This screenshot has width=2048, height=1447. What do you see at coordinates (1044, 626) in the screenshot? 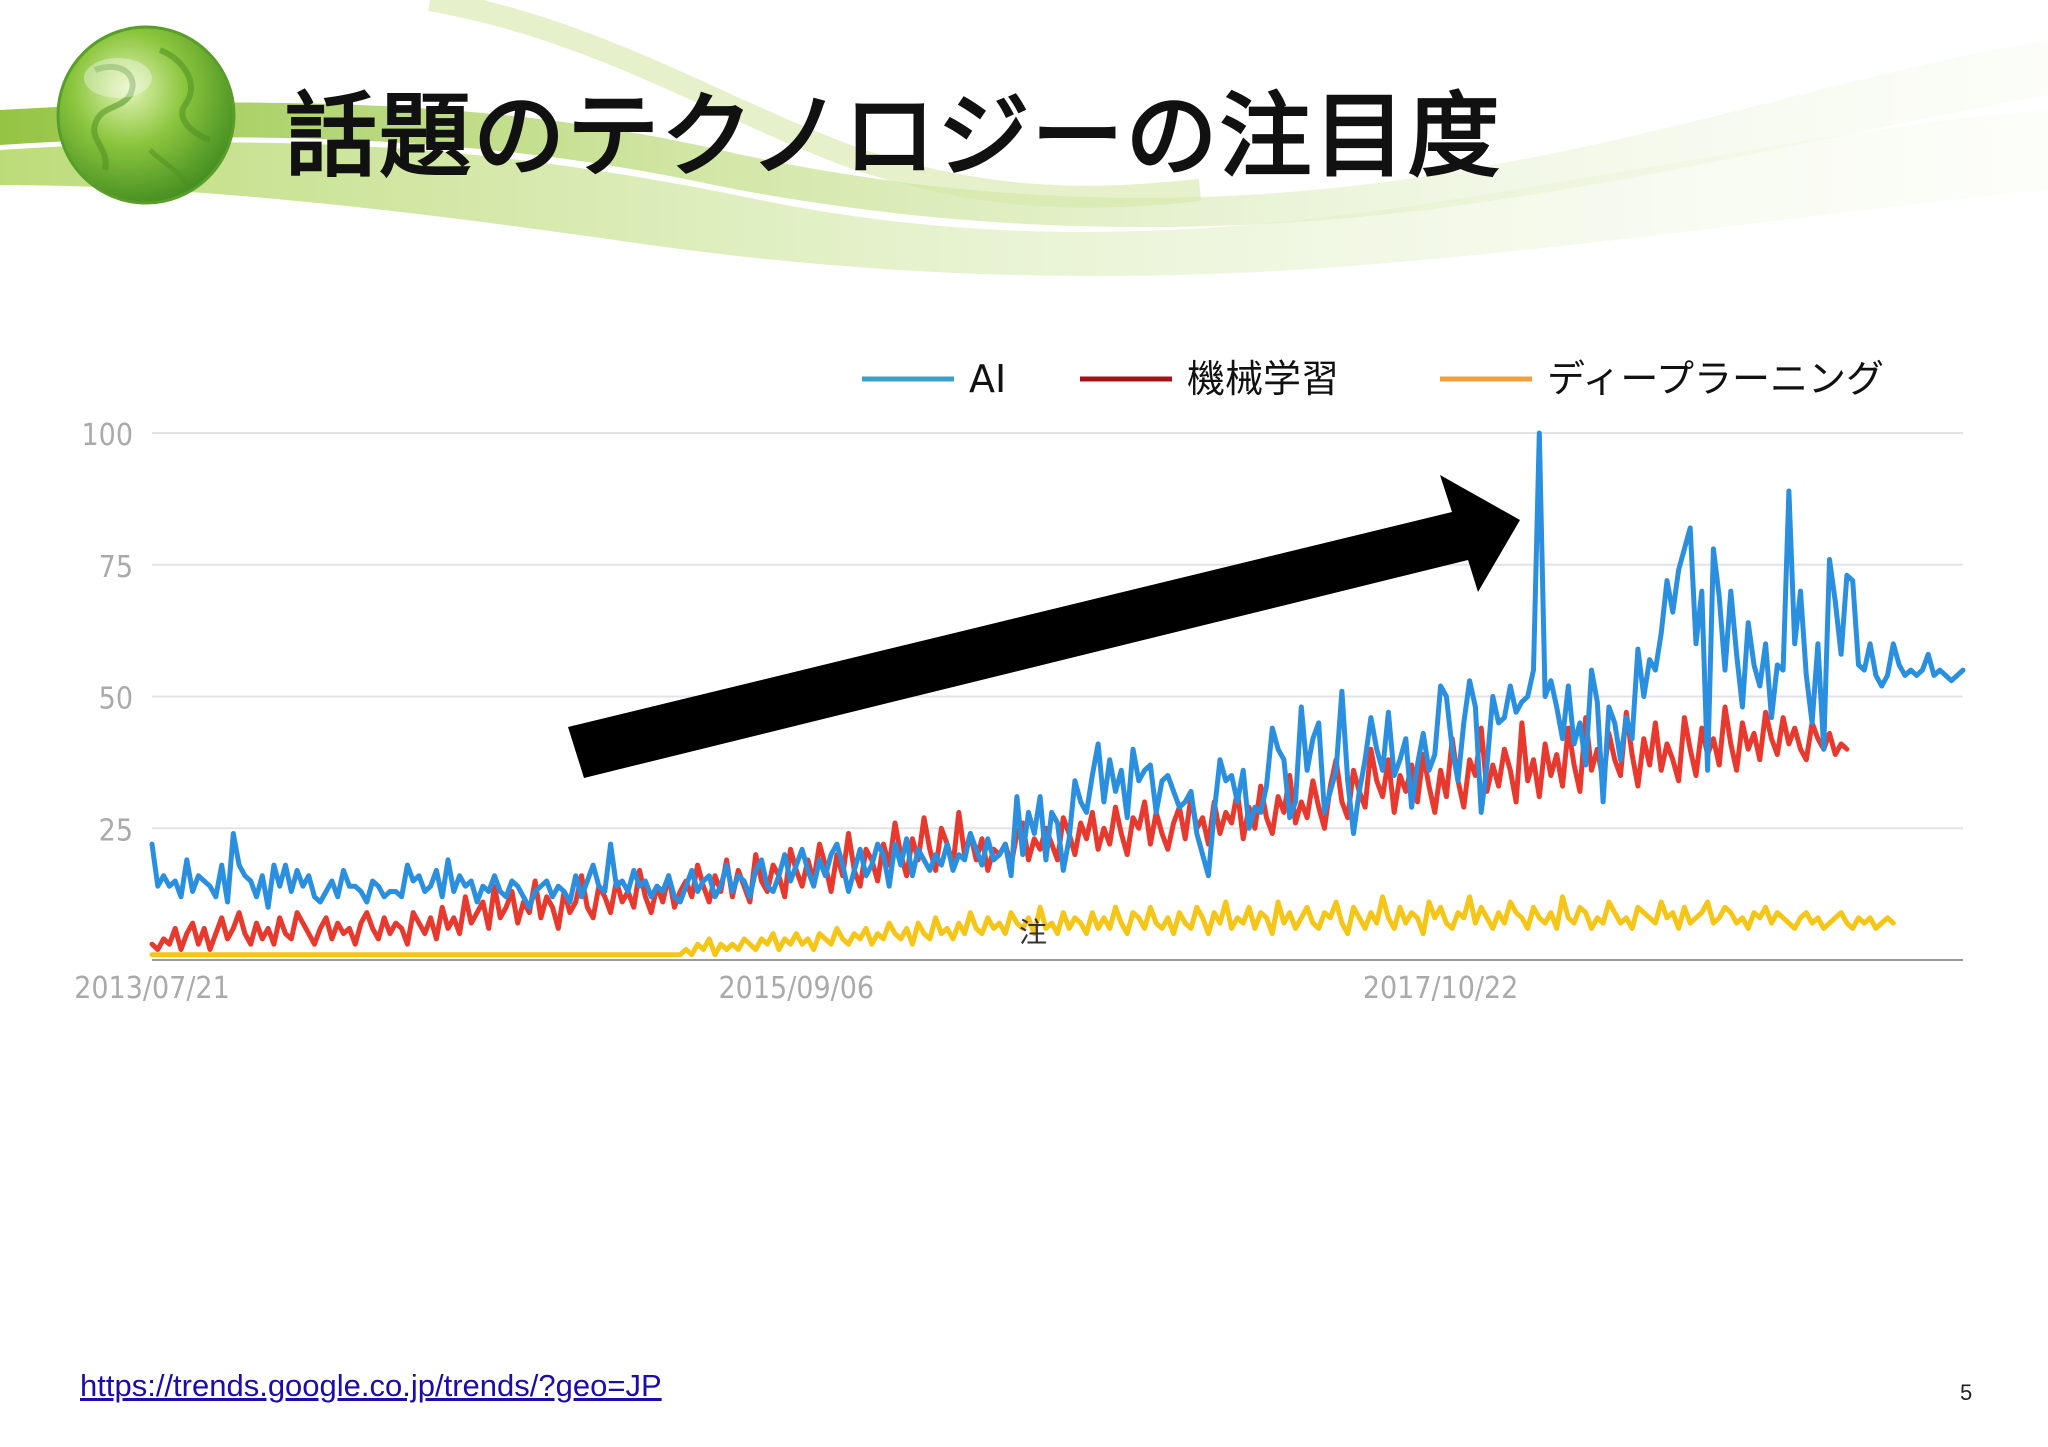
I see `trend-arrow` at bounding box center [1044, 626].